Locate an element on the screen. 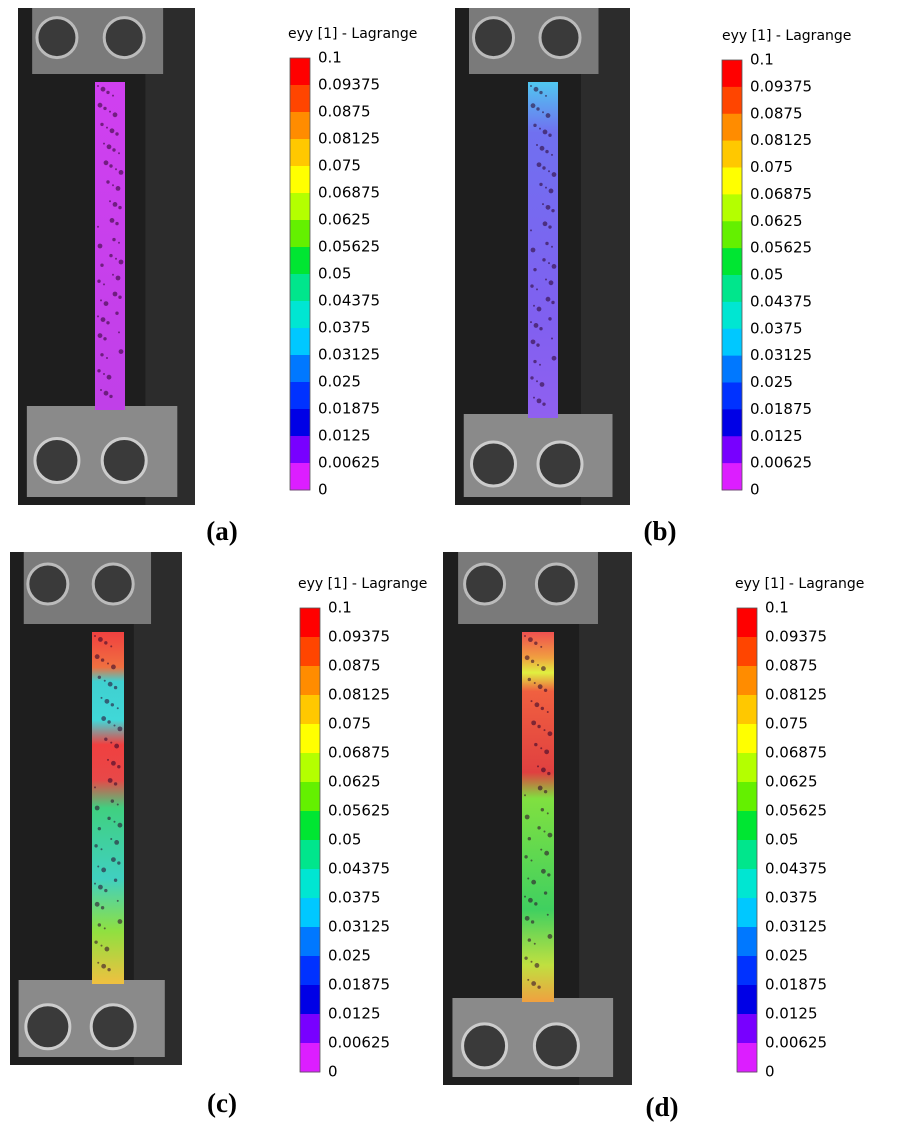 The height and width of the screenshot is (1130, 905). colorbar-tick-label: 0.05625 is located at coordinates (359, 811).